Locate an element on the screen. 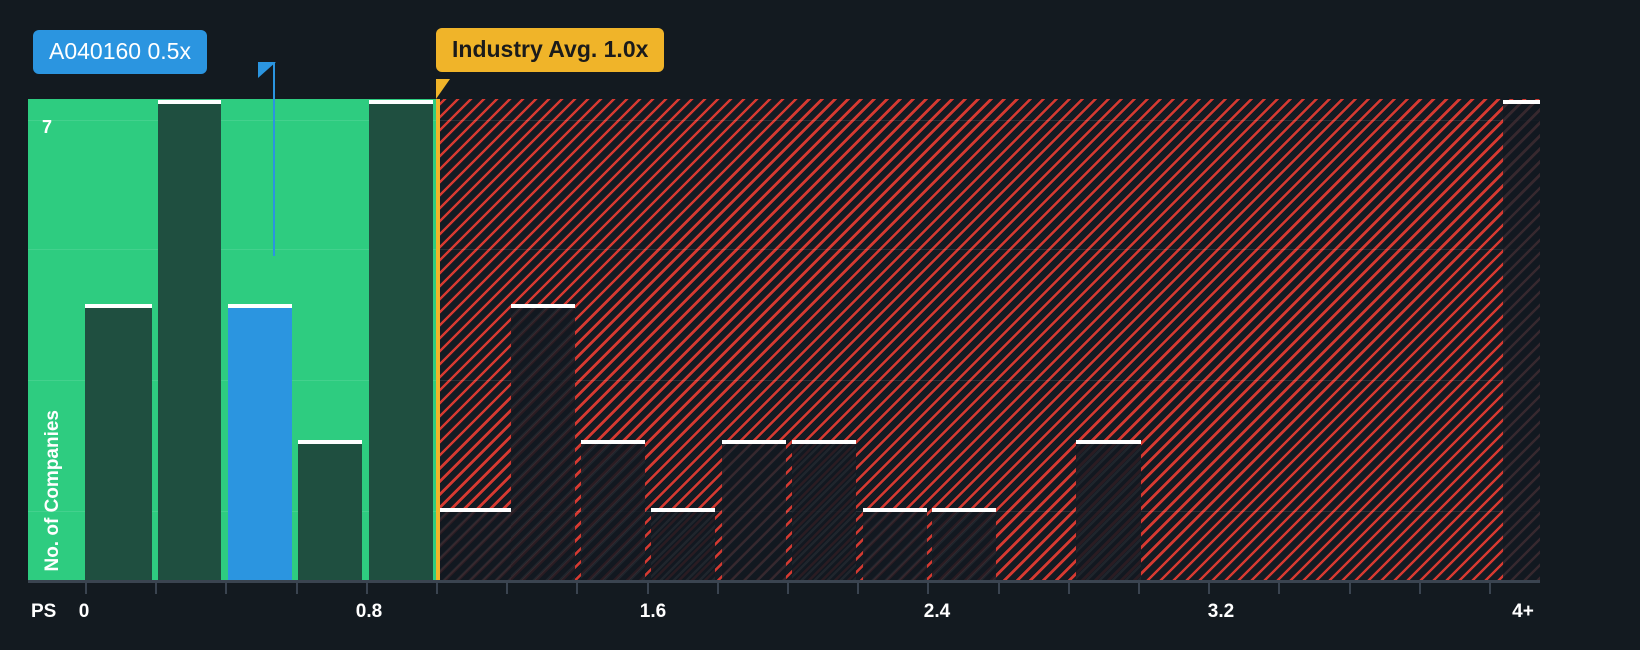 This screenshot has width=1640, height=650. company-callout-leader is located at coordinates (274, 159).